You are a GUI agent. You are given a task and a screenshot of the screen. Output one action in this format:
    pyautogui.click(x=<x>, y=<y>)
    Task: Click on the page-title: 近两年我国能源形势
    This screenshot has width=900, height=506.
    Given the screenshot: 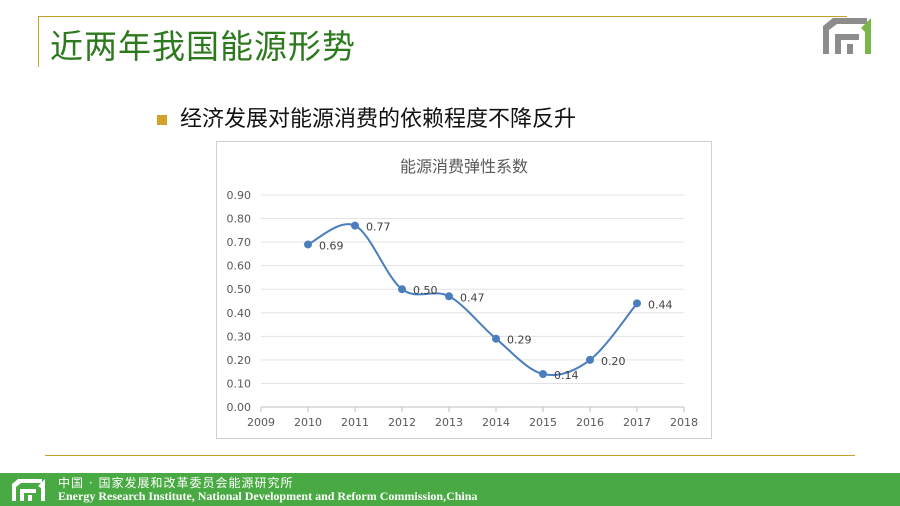 What is the action you would take?
    pyautogui.click(x=203, y=46)
    